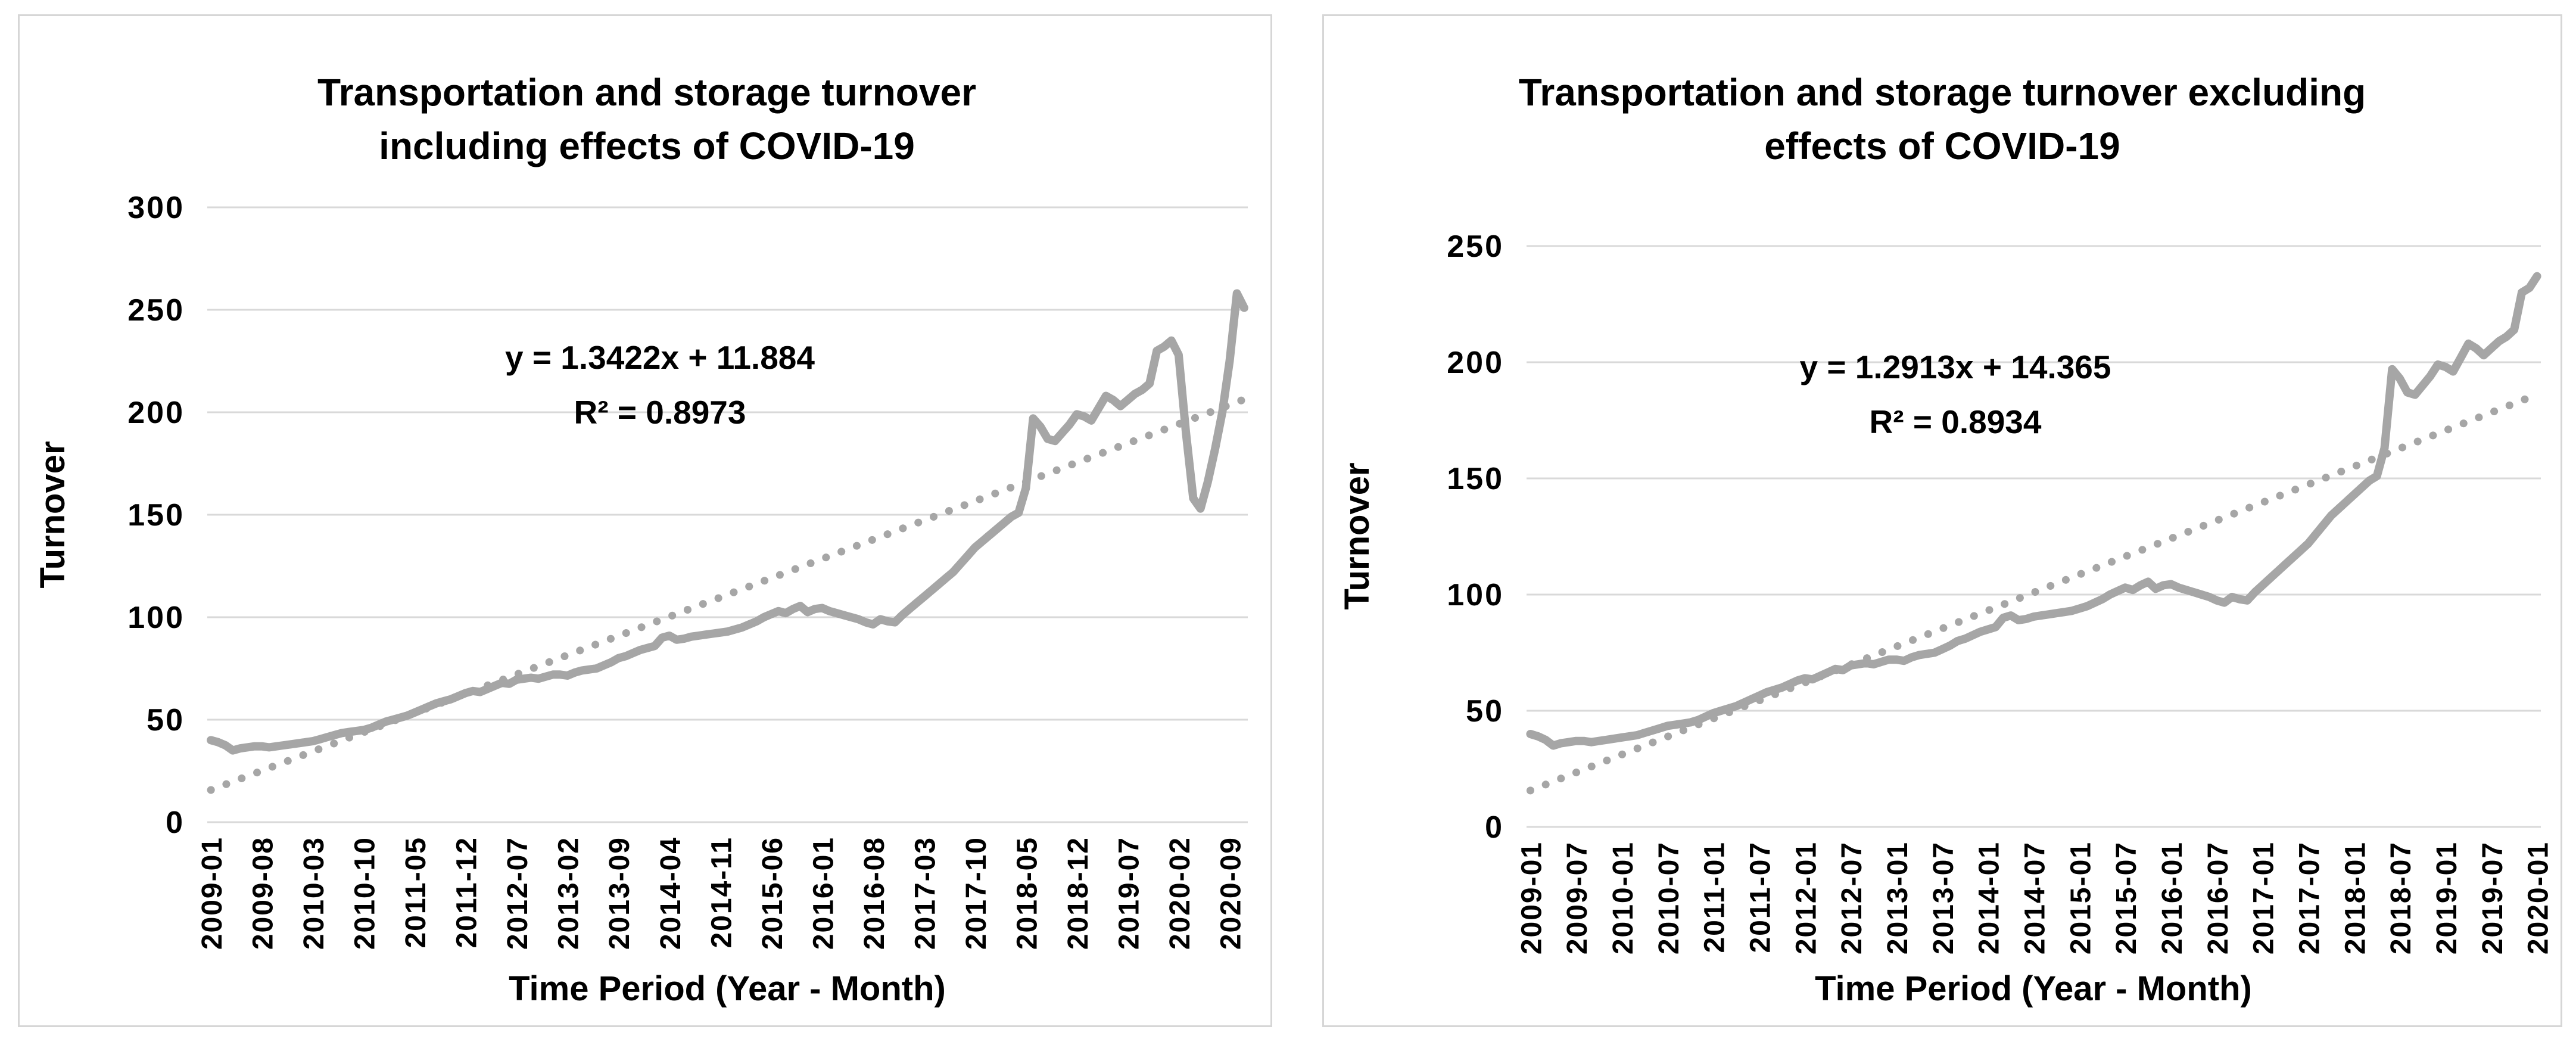 The height and width of the screenshot is (1042, 2576). What do you see at coordinates (976, 893) in the screenshot?
I see `x-tick-label: 2017-10` at bounding box center [976, 893].